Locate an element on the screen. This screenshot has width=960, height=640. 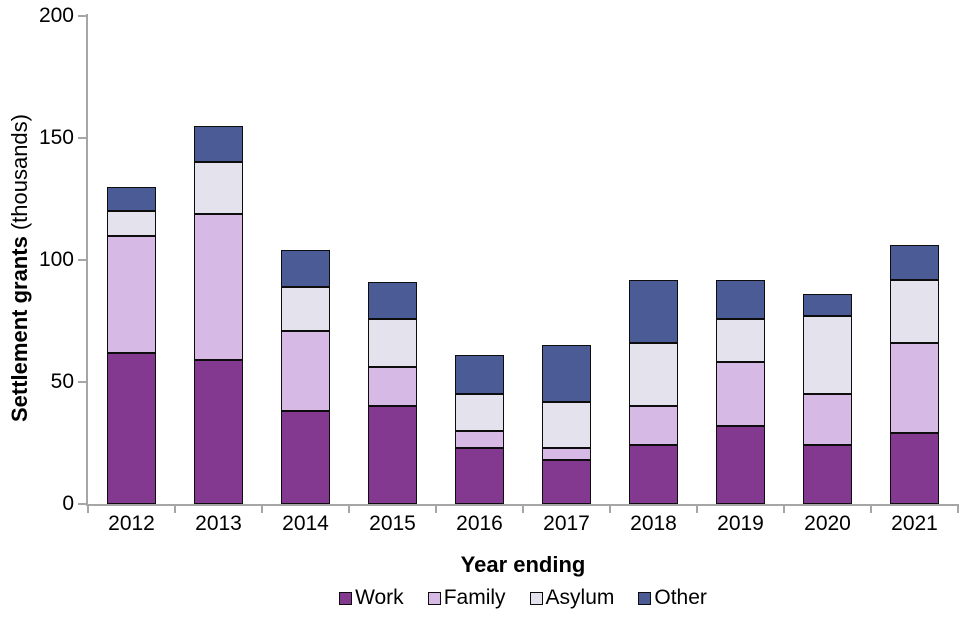
y-axis-line is located at coordinates (87, 260).